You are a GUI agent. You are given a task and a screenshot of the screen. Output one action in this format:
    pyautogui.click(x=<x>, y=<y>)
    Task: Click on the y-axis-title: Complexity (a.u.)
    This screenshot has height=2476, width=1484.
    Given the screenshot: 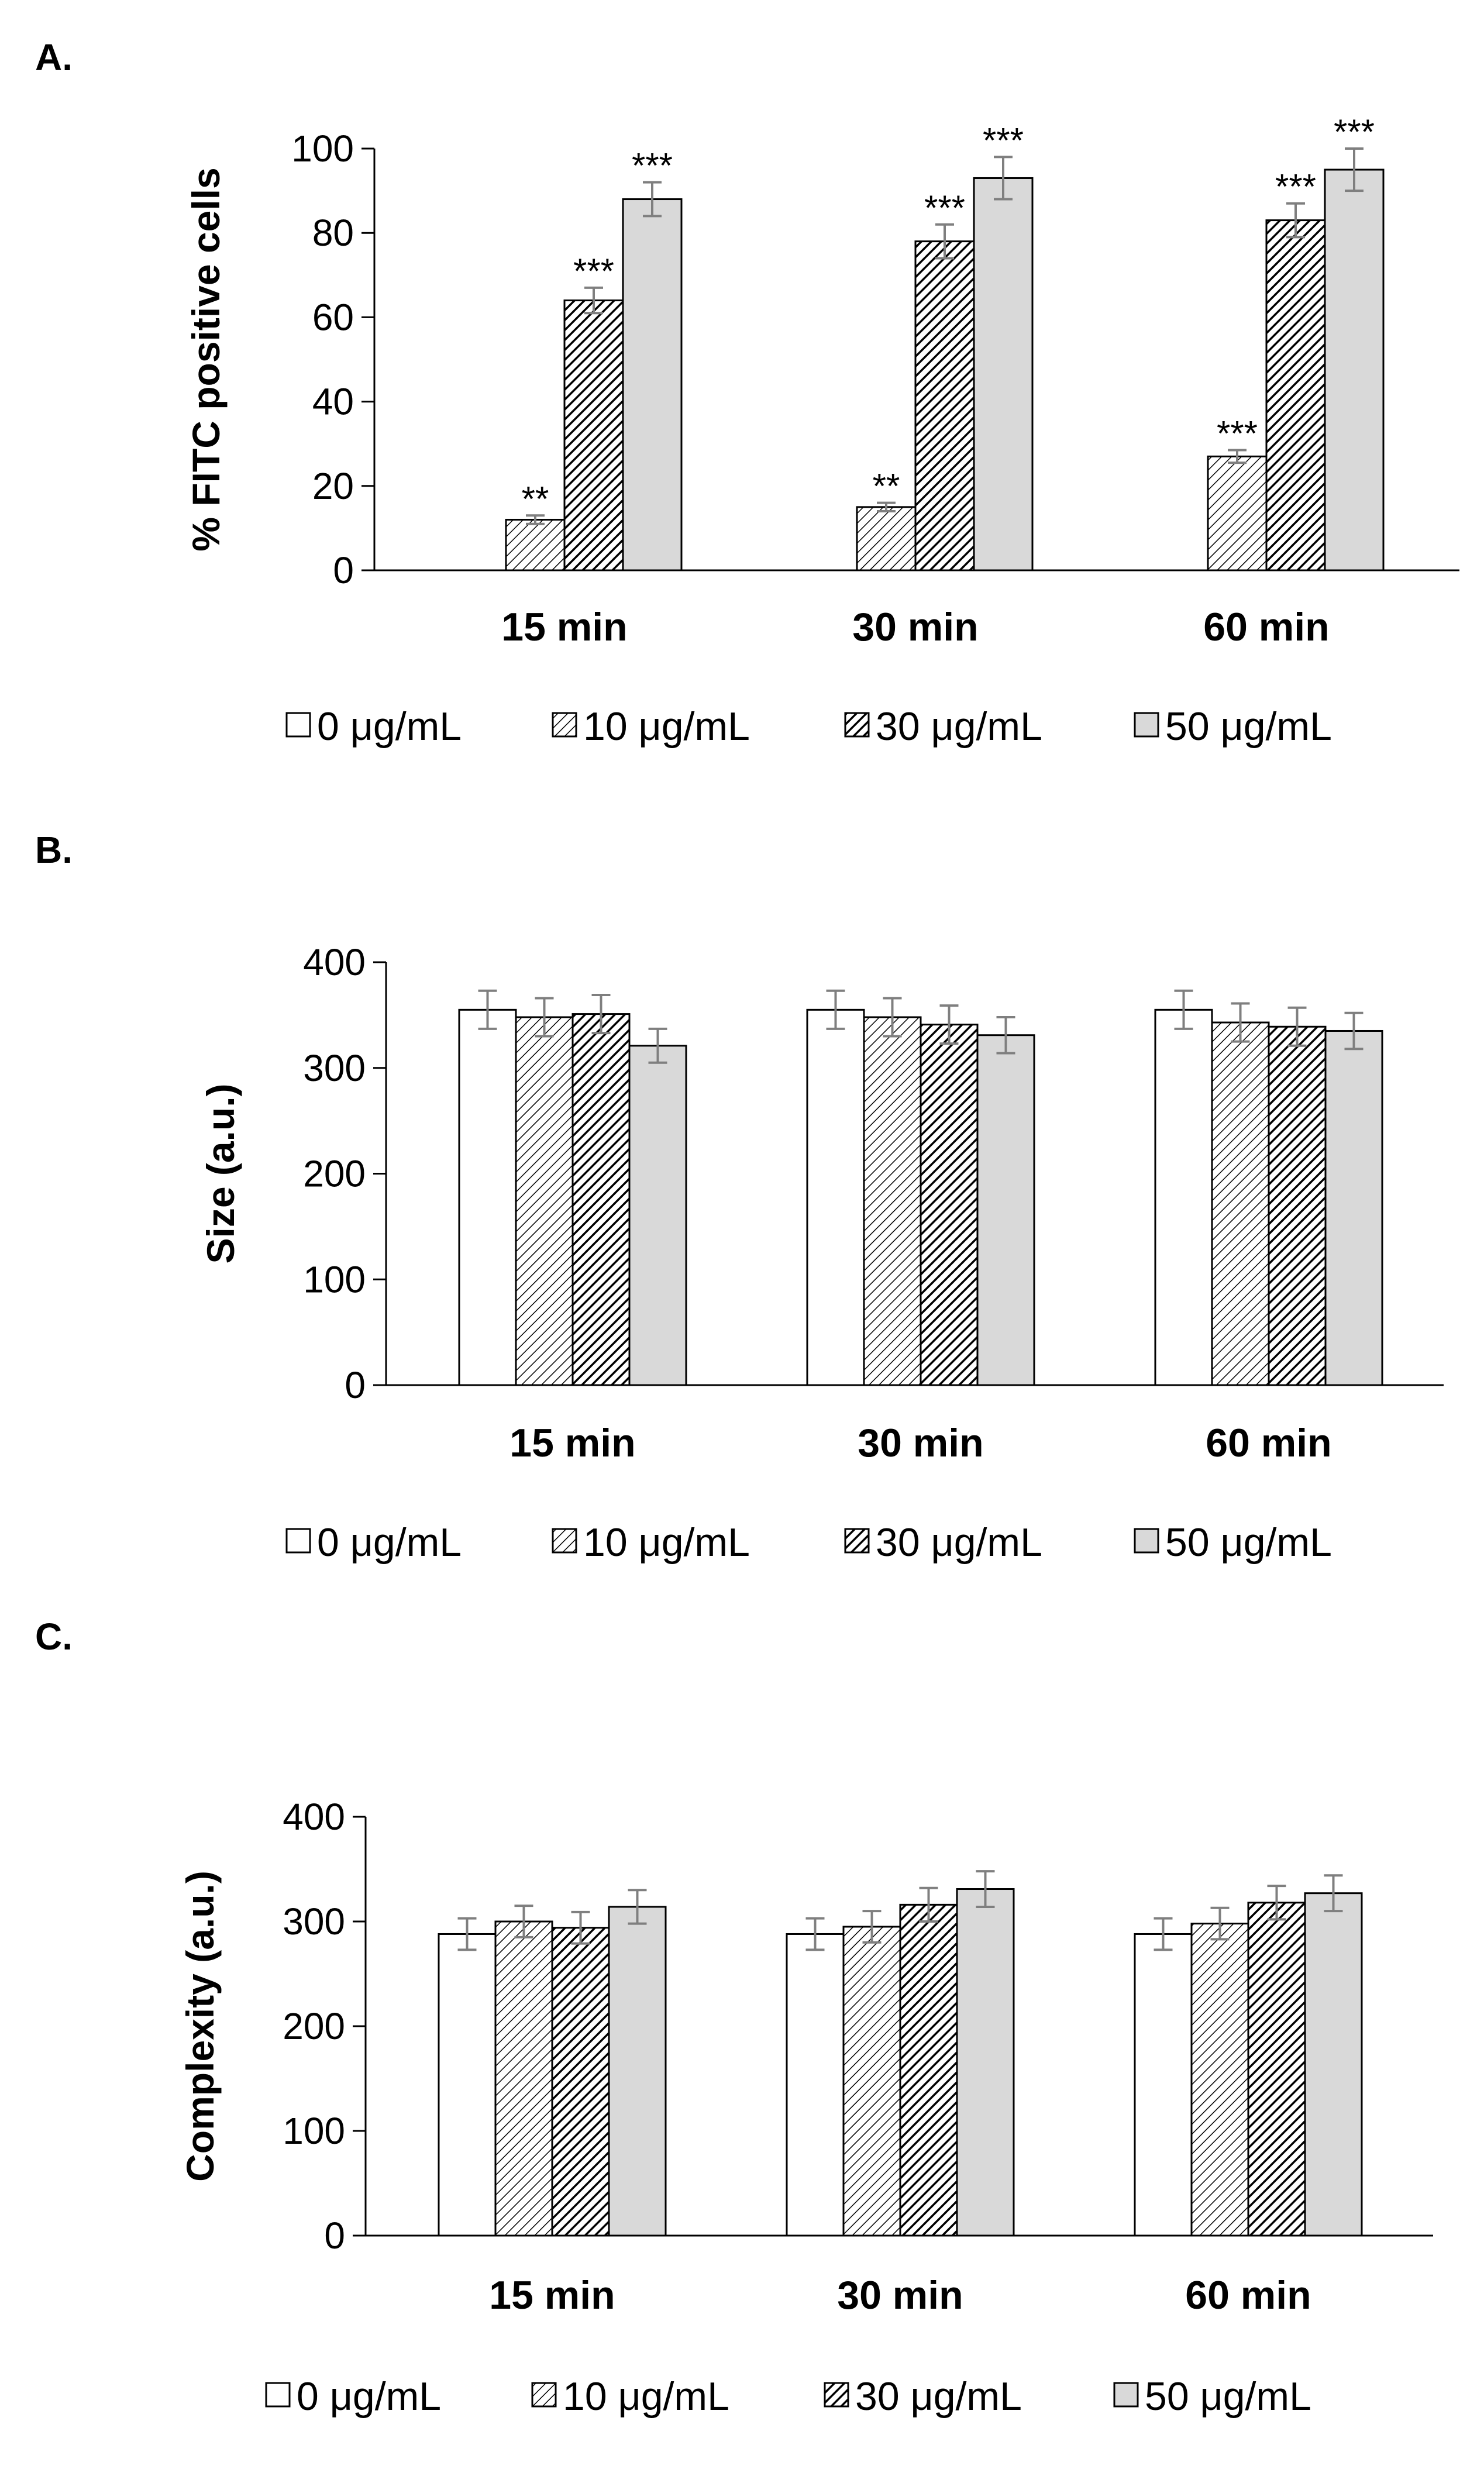 What is the action you would take?
    pyautogui.click(x=200, y=2026)
    